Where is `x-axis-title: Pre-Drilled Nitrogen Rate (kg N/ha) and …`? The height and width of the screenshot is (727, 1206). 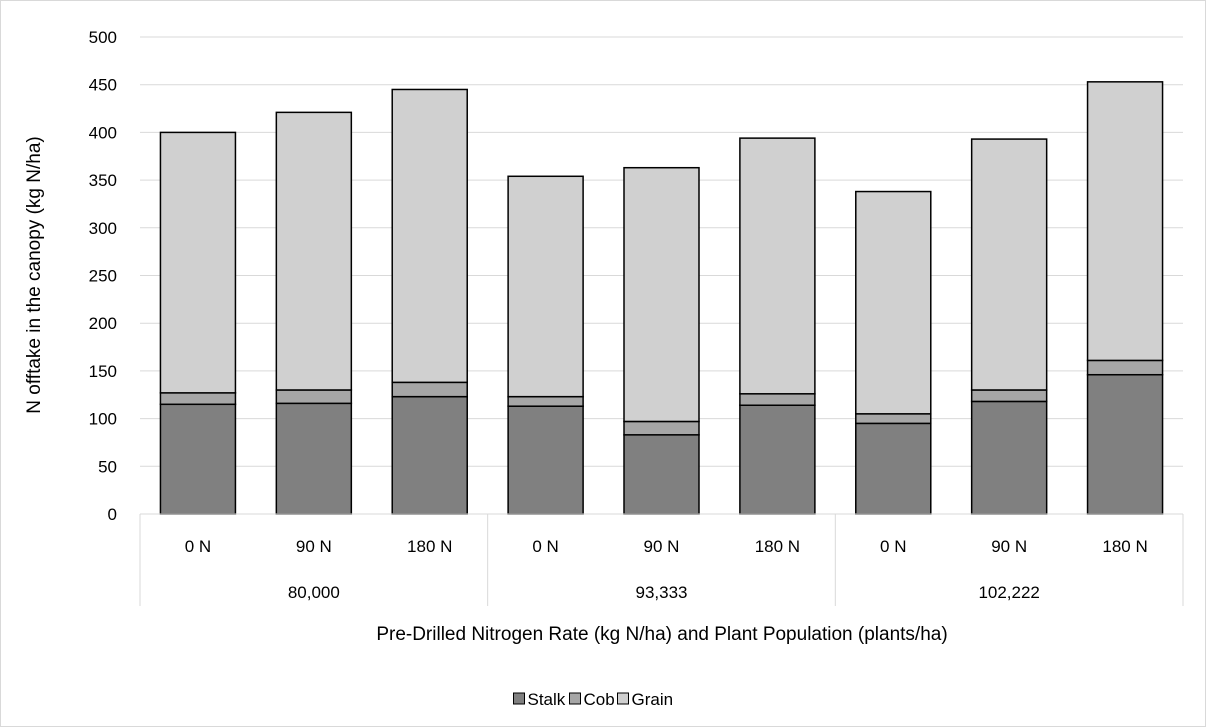
x-axis-title: Pre-Drilled Nitrogen Rate (kg N/ha) and … is located at coordinates (661, 634).